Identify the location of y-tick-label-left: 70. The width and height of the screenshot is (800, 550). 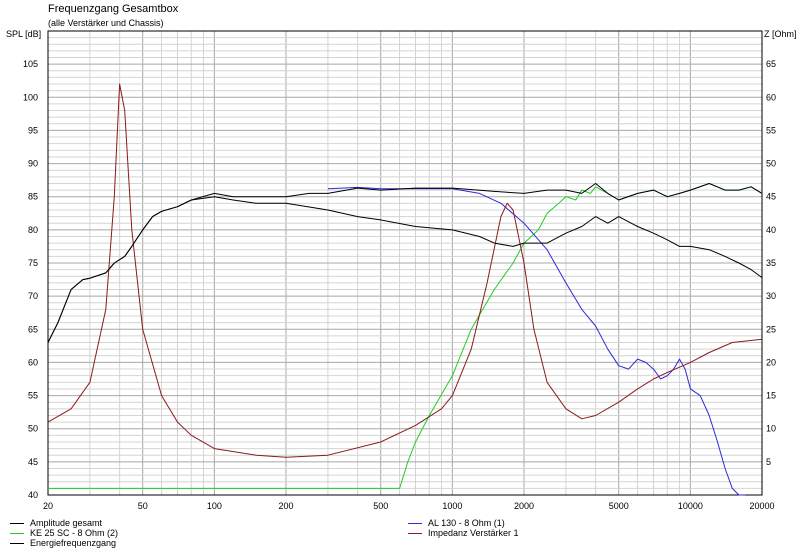
(33, 296).